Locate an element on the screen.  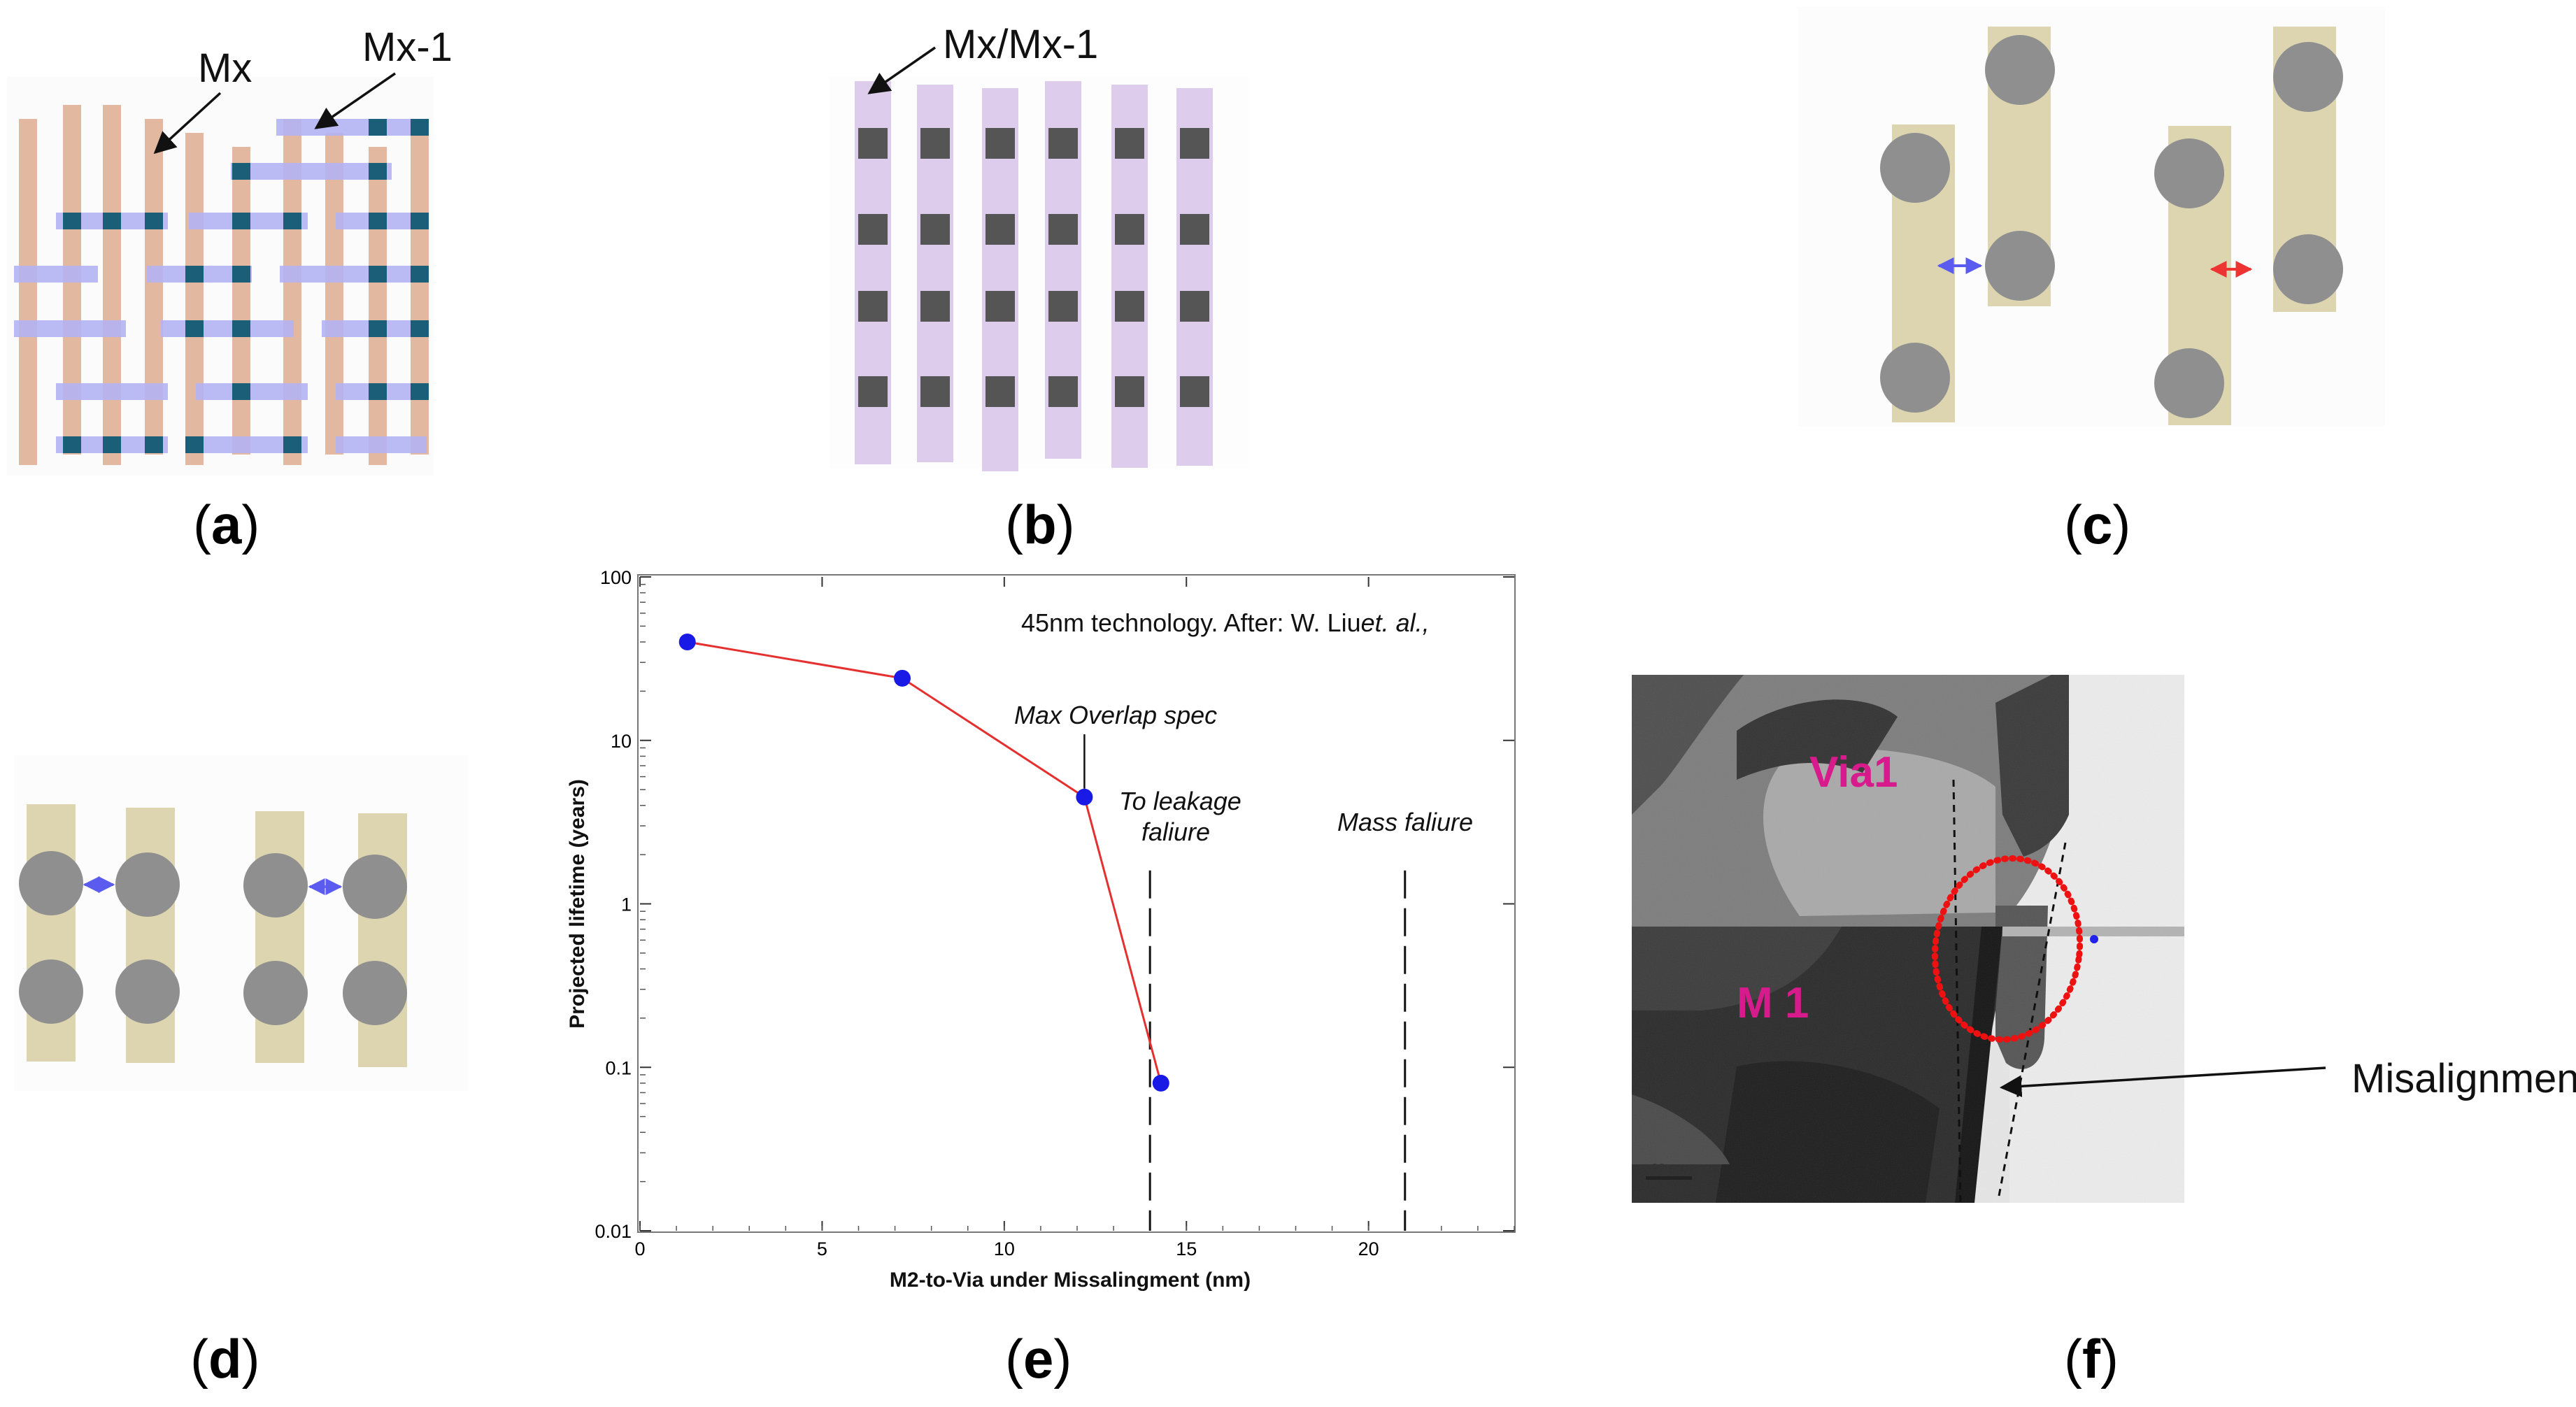
via-d4 is located at coordinates (375, 887).